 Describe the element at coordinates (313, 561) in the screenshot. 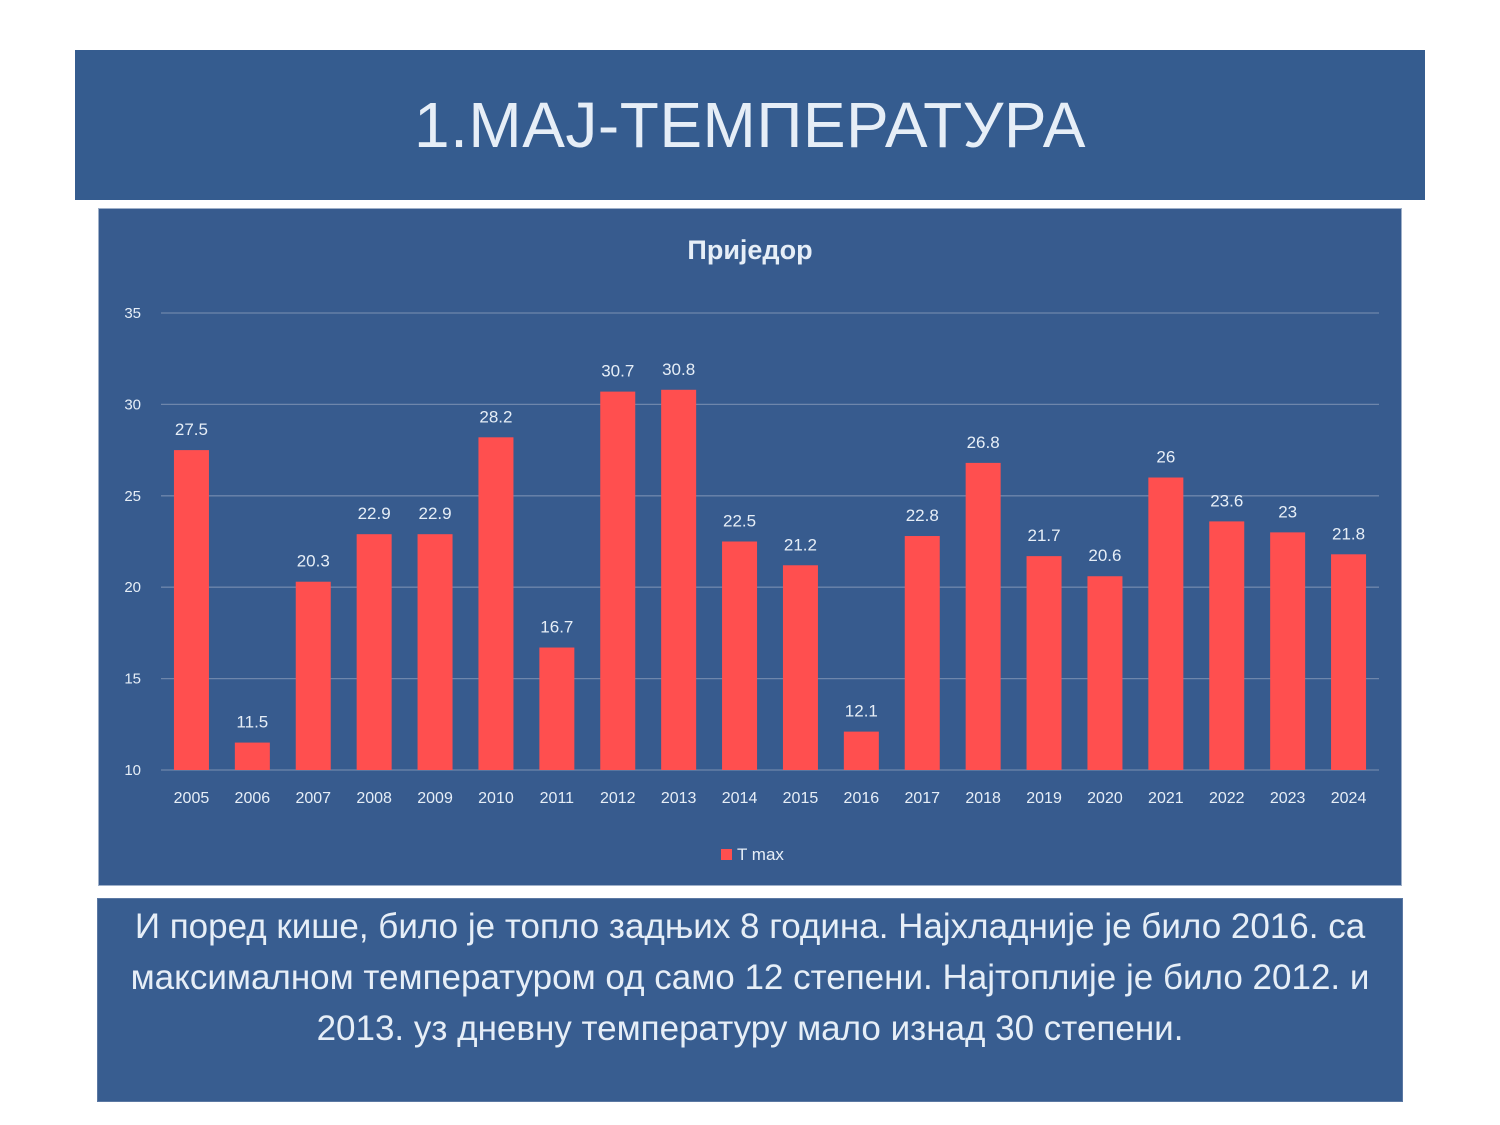

I see `data-label: 20.3` at that location.